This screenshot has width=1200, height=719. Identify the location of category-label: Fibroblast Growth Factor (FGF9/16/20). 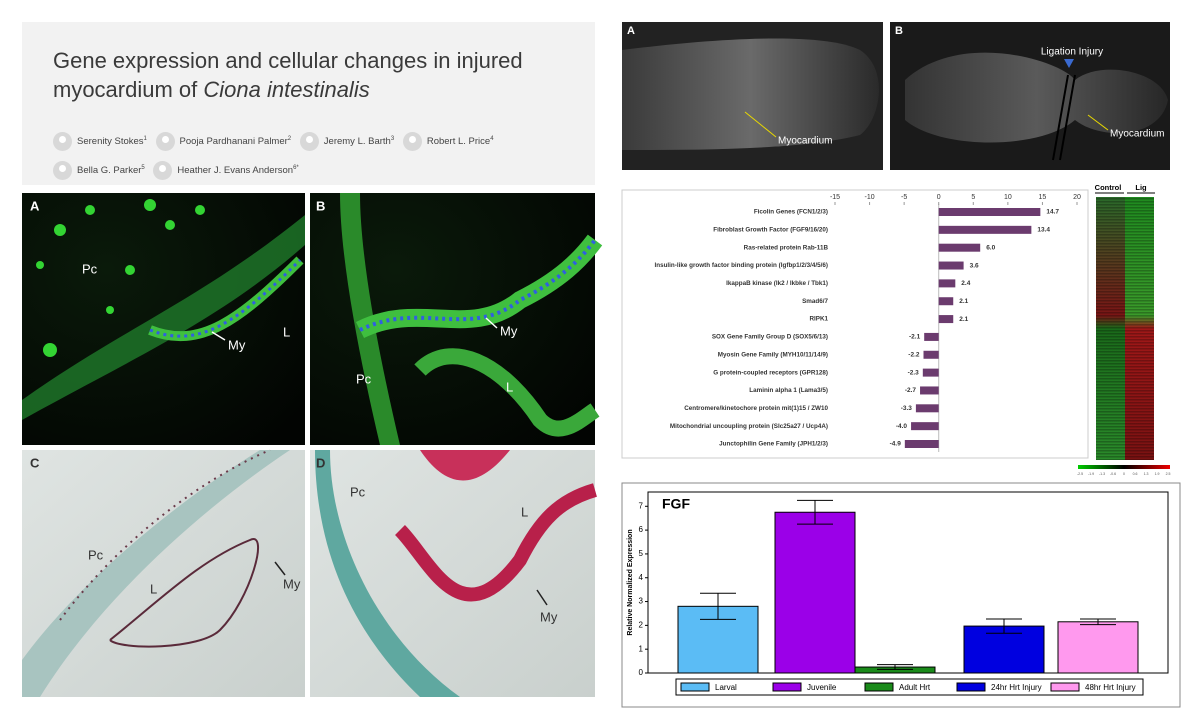
(770, 230).